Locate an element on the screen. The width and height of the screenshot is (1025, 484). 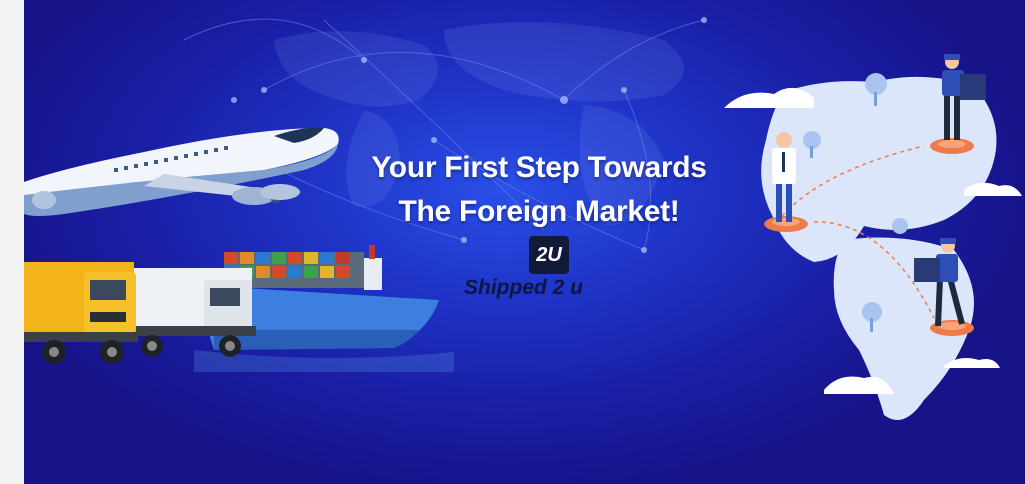
cargo-ship is located at coordinates (324, 308).